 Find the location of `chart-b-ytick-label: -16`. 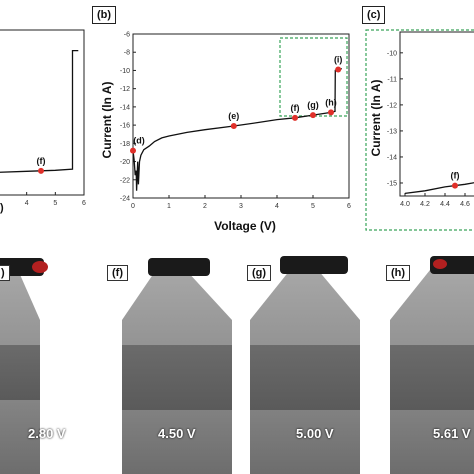

chart-b-ytick-label: -16 is located at coordinates (125, 126).